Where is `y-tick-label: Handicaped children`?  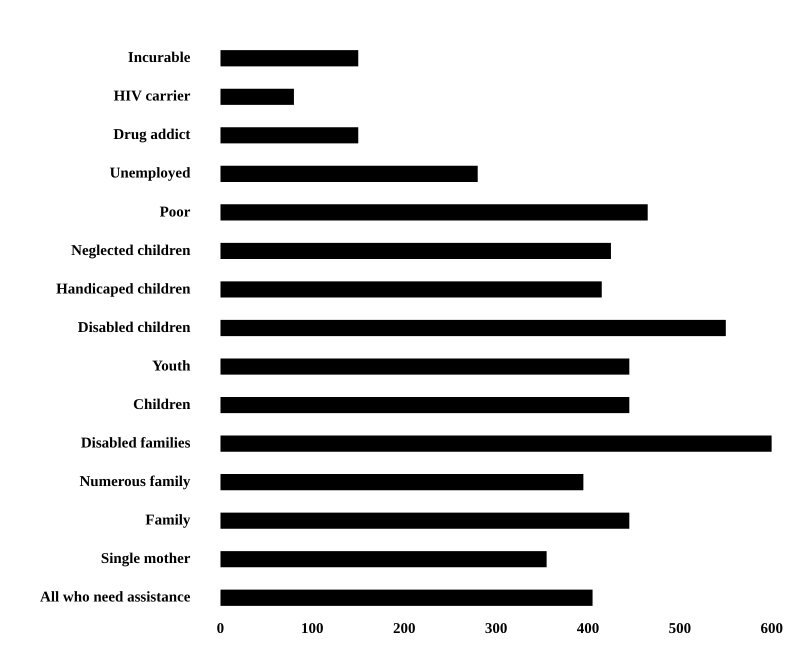
y-tick-label: Handicaped children is located at coordinates (124, 289).